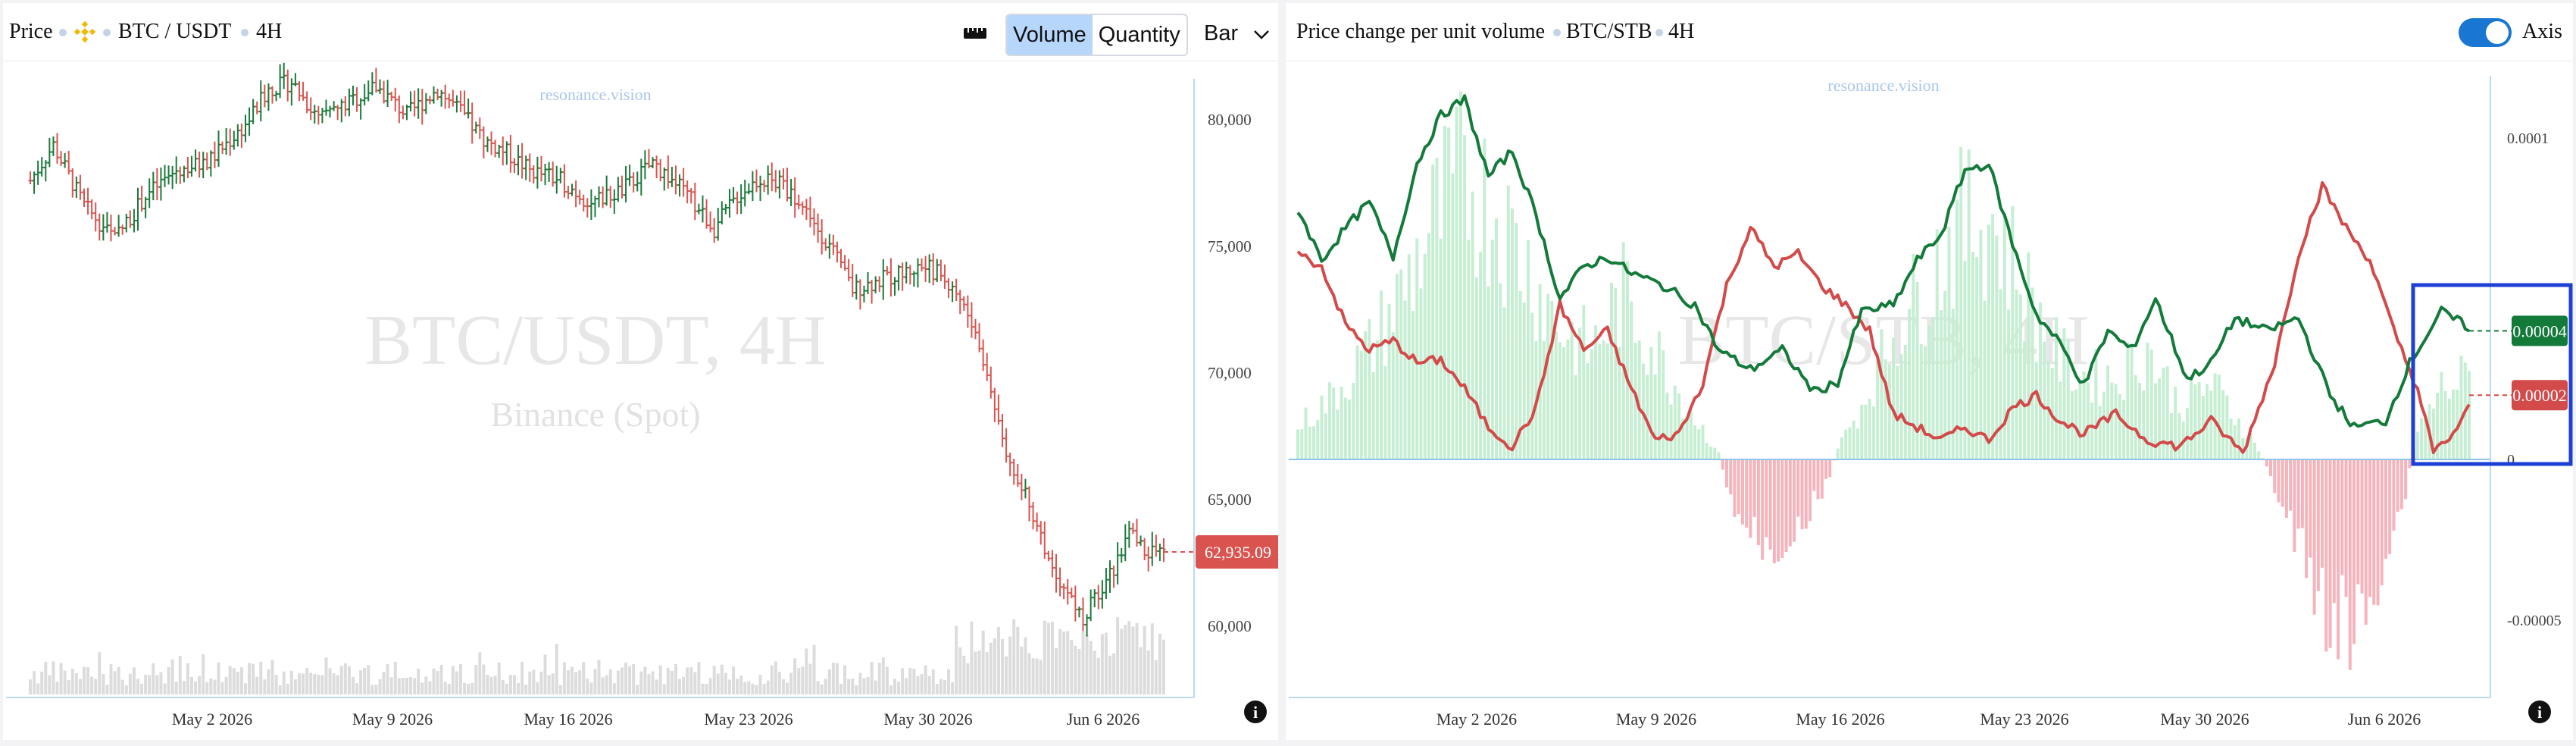 Image resolution: width=2576 pixels, height=746 pixels. What do you see at coordinates (2535, 621) in the screenshot?
I see `value-tick-label: -0.00005` at bounding box center [2535, 621].